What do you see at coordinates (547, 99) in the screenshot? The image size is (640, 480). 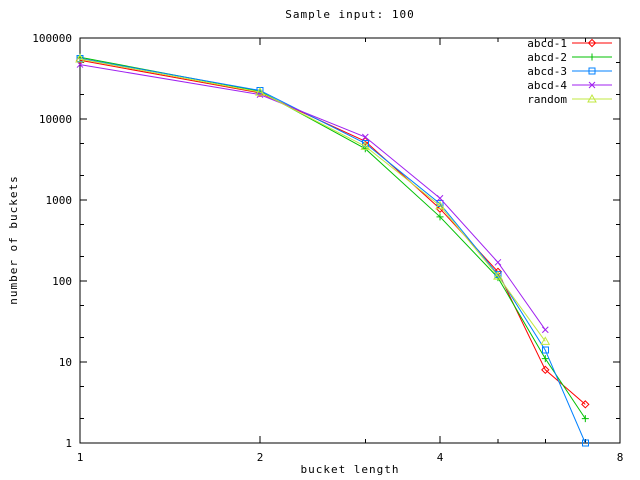 I see `legend-label: random` at bounding box center [547, 99].